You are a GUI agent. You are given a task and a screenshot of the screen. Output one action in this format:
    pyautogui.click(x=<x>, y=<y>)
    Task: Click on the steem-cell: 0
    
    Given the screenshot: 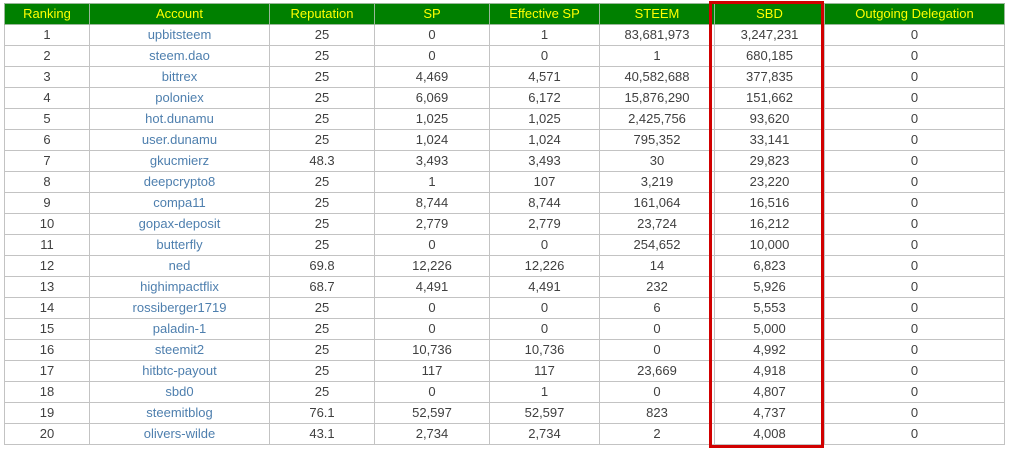 What is the action you would take?
    pyautogui.click(x=657, y=350)
    